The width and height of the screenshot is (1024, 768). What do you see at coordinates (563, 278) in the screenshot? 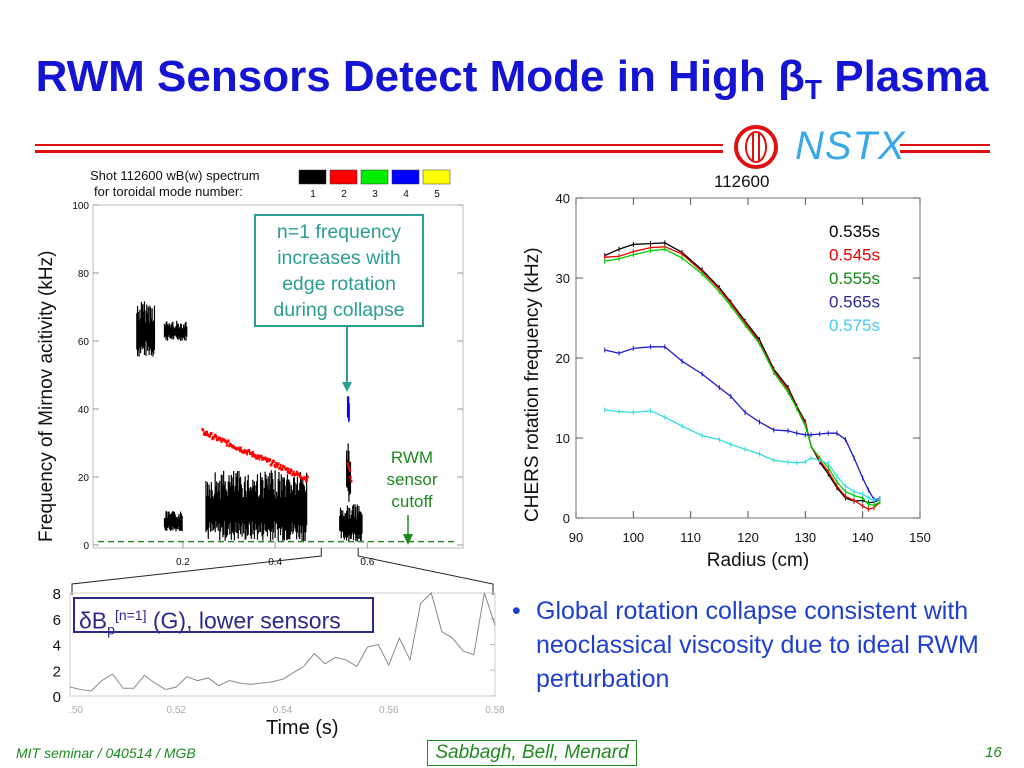
I see `y-tick-label: 30` at bounding box center [563, 278].